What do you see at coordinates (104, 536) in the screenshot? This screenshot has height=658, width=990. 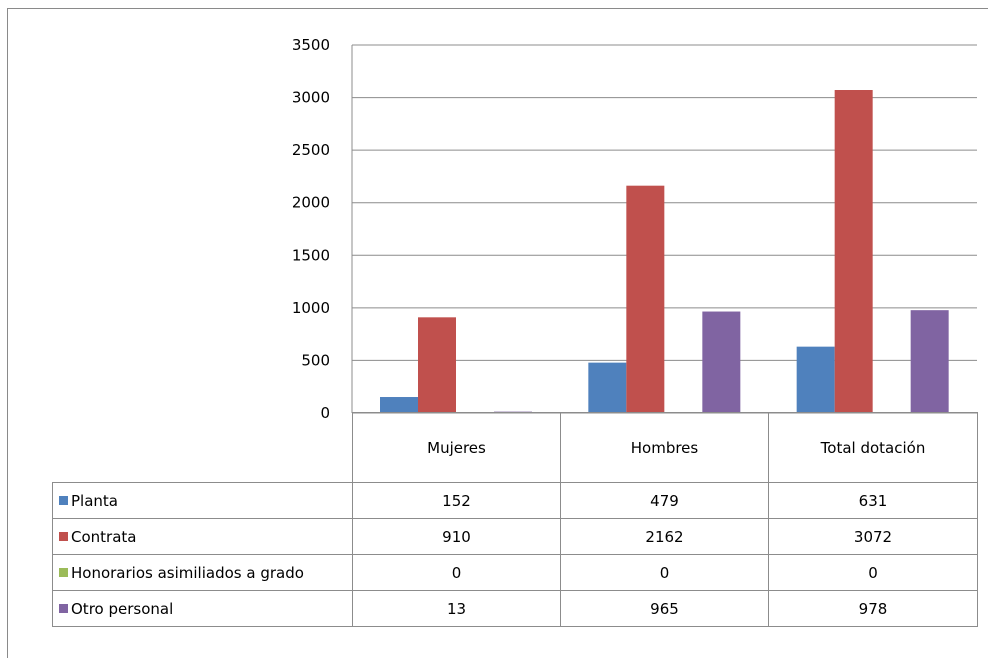 I see `series-name: Contrata` at bounding box center [104, 536].